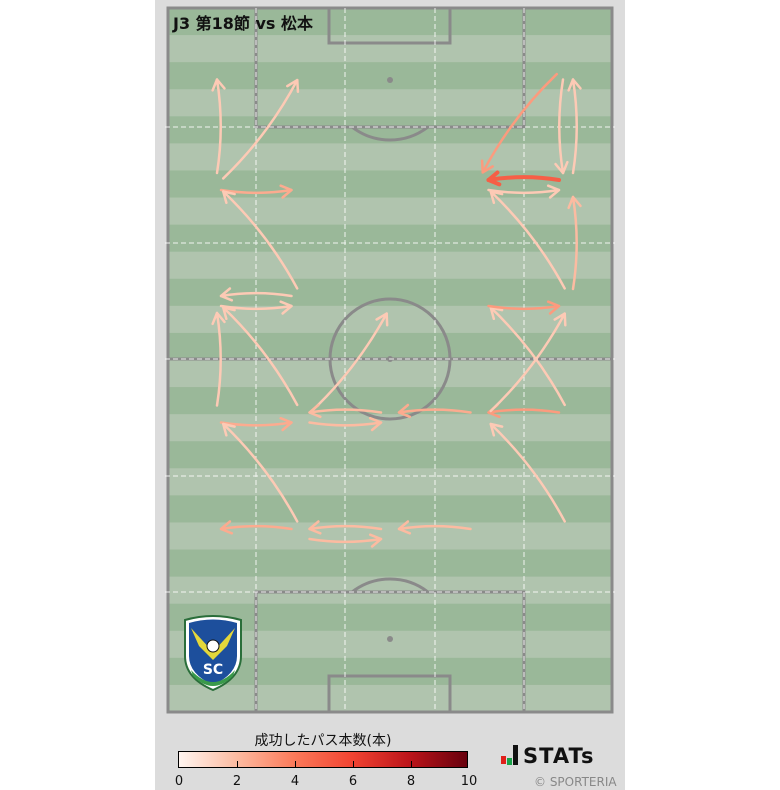 Image resolution: width=780 pixels, height=790 pixels. Describe the element at coordinates (237, 781) in the screenshot. I see `colorbar-tick-label: 2` at that location.